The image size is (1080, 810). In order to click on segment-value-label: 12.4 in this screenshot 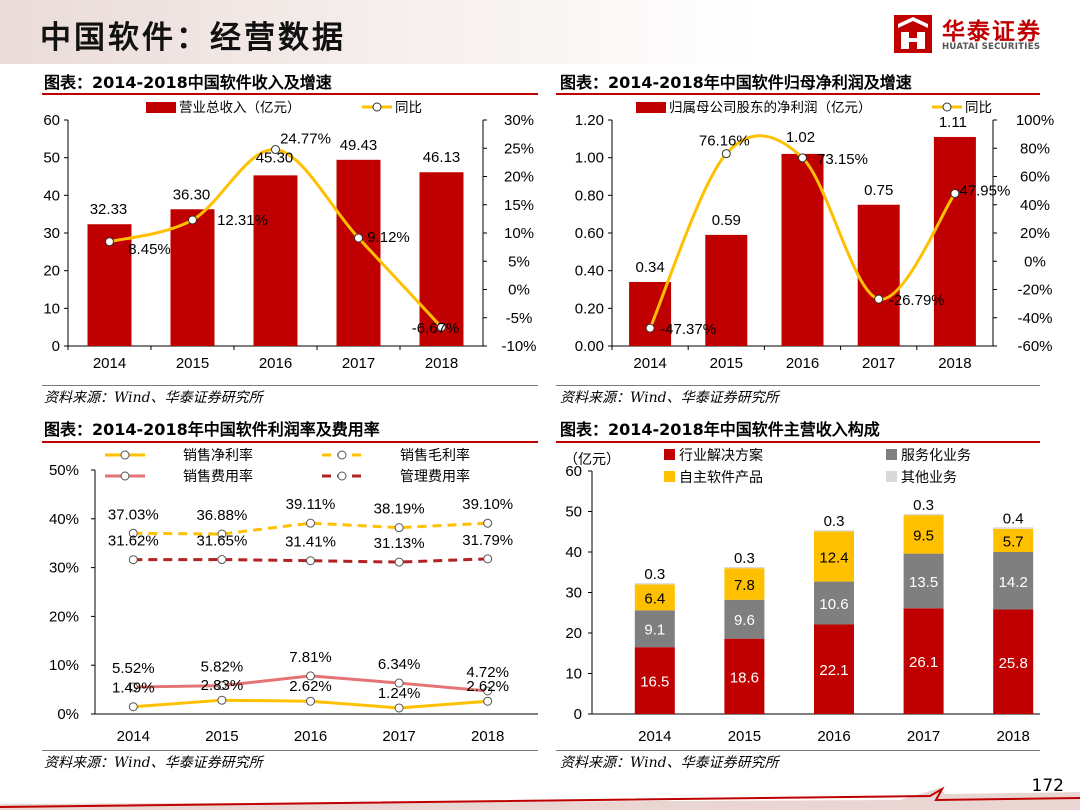, I will do `click(833, 557)`.